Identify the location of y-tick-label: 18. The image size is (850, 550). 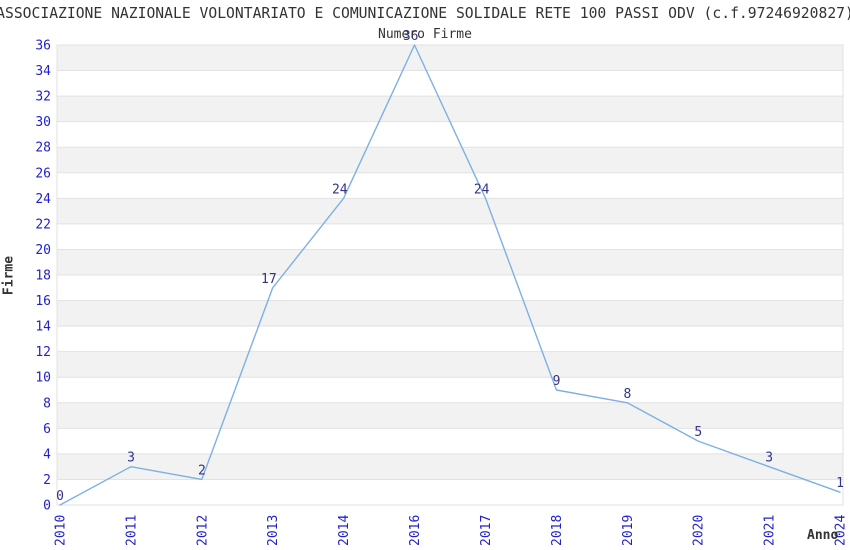
(43, 276).